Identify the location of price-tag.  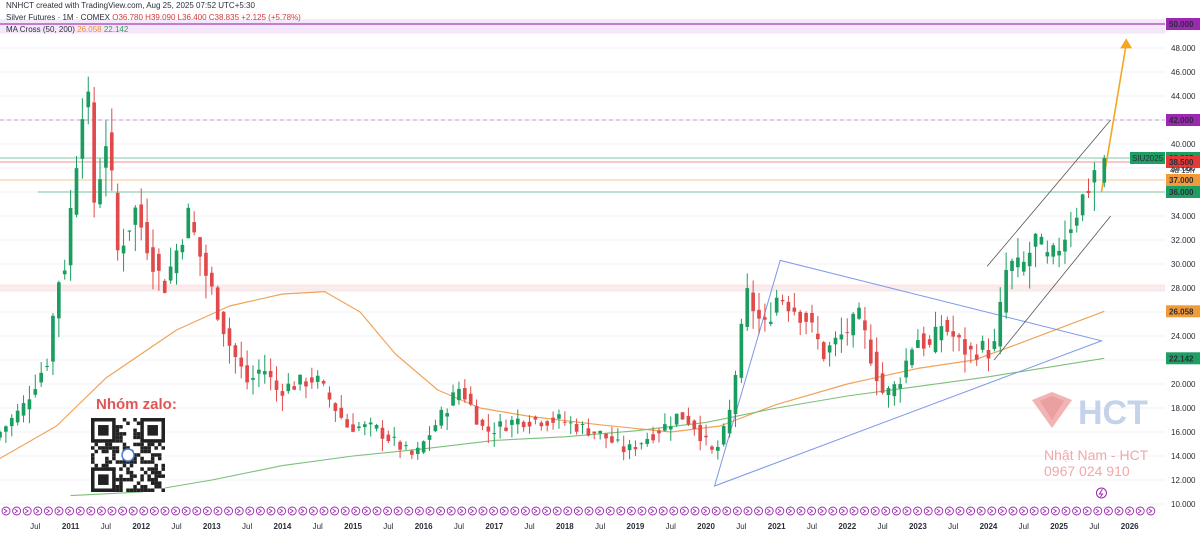
(1183, 162).